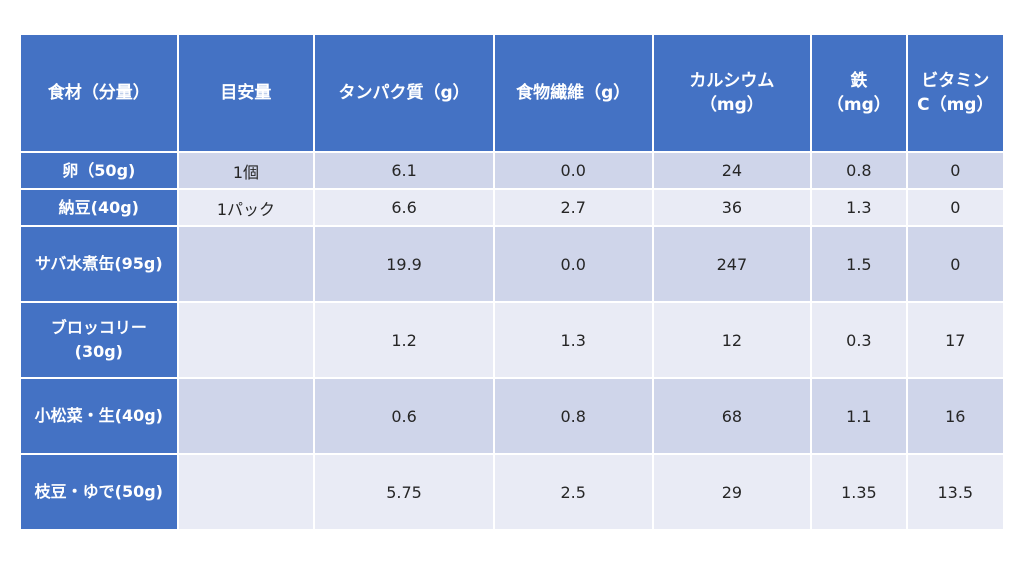 This screenshot has width=1024, height=576. I want to click on row-food-cell: 小松菜・生(40g), so click(99, 416).